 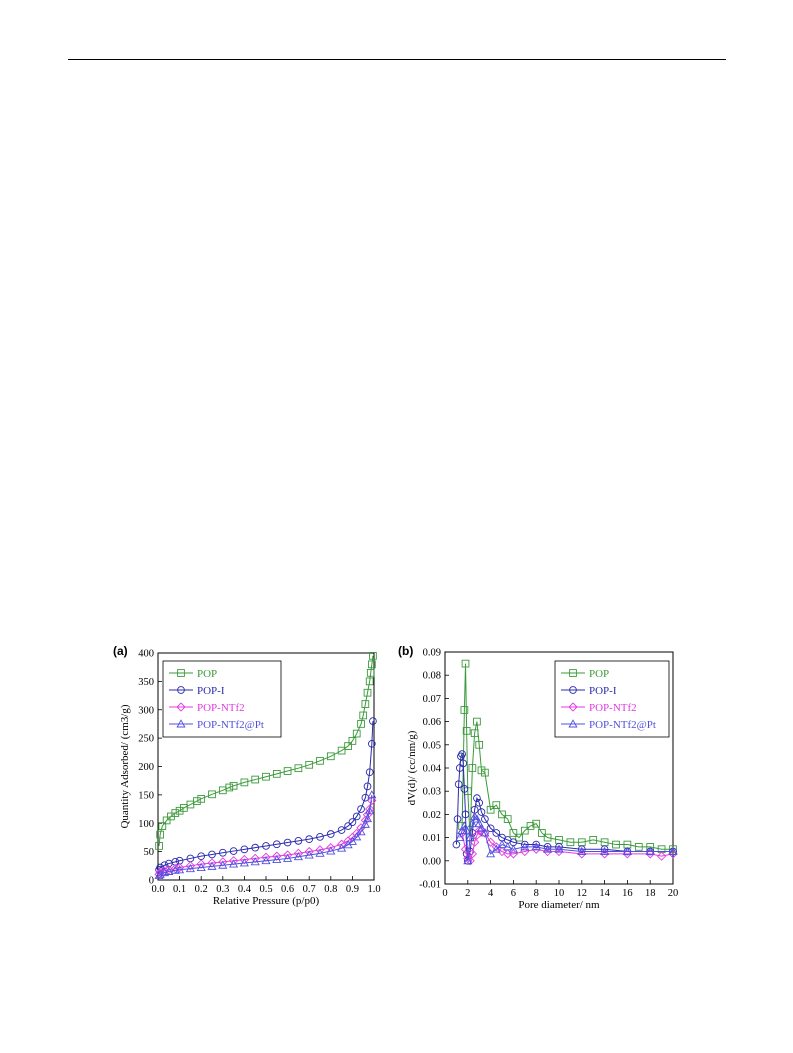 What do you see at coordinates (613, 708) in the screenshot?
I see `legend-label: POP-NTf2` at bounding box center [613, 708].